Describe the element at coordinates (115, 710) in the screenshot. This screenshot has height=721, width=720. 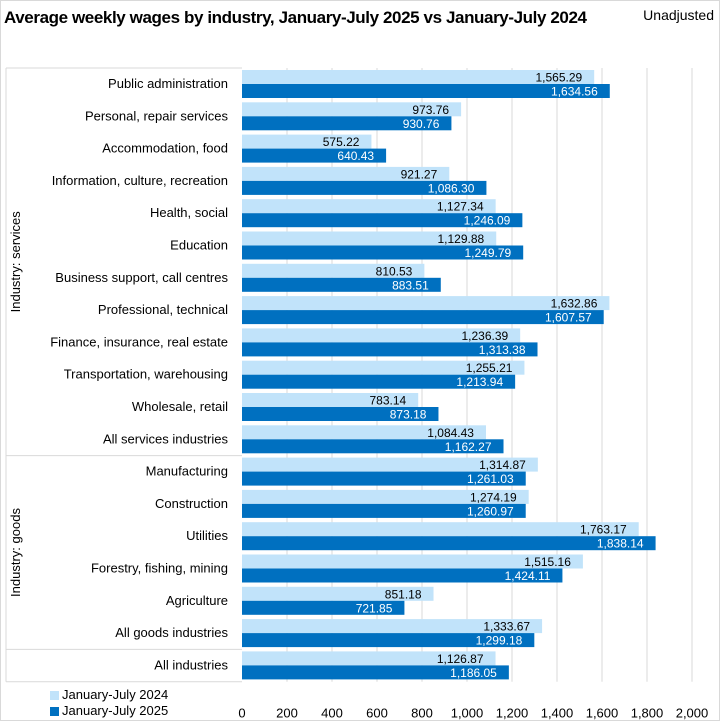
I see `legend-label-2025: January-July 2025` at that location.